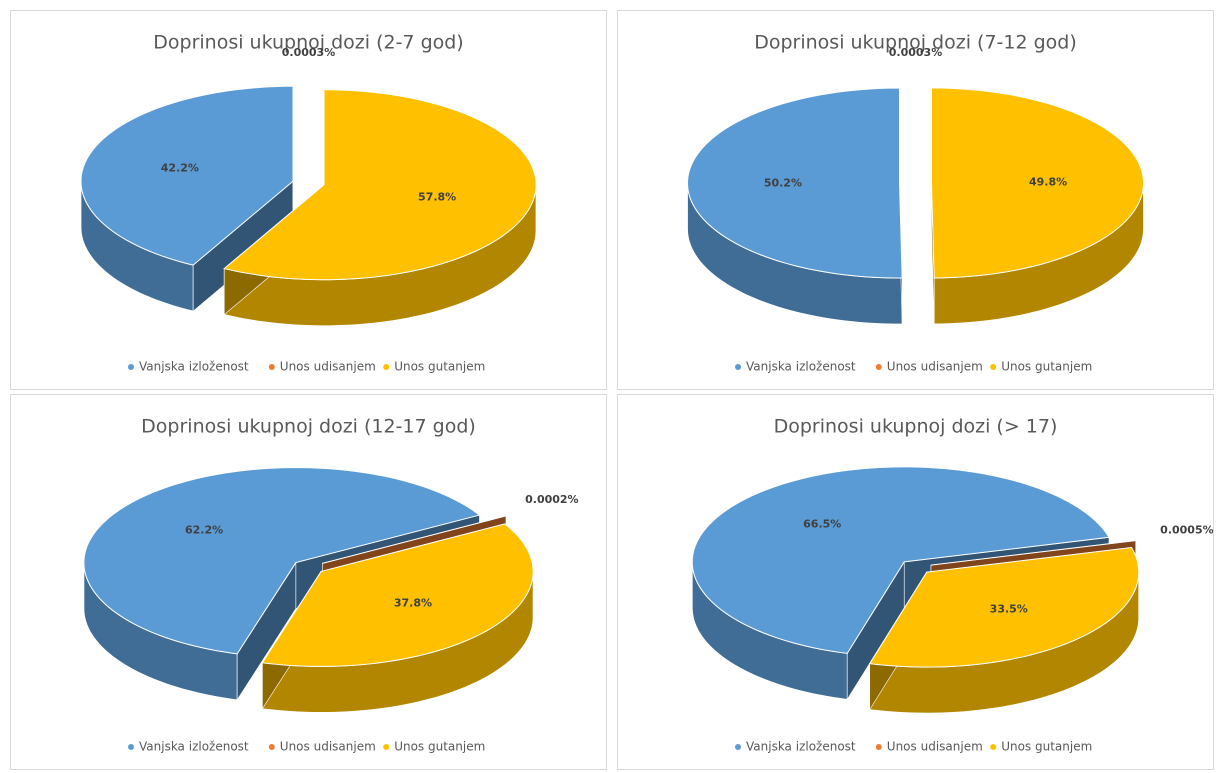 The image size is (1225, 773). What do you see at coordinates (822, 524) in the screenshot?
I see `data-label: 66.5%` at bounding box center [822, 524].